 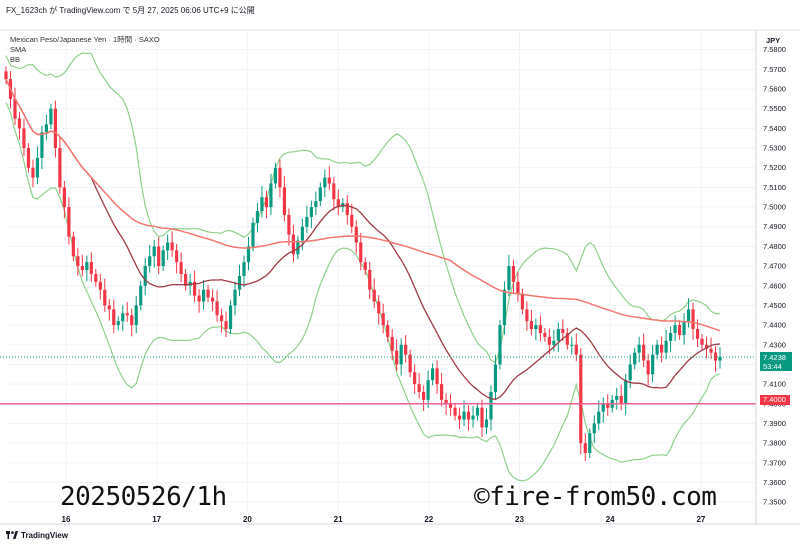 I want to click on y-tick-label: 7.4800, so click(x=774, y=246).